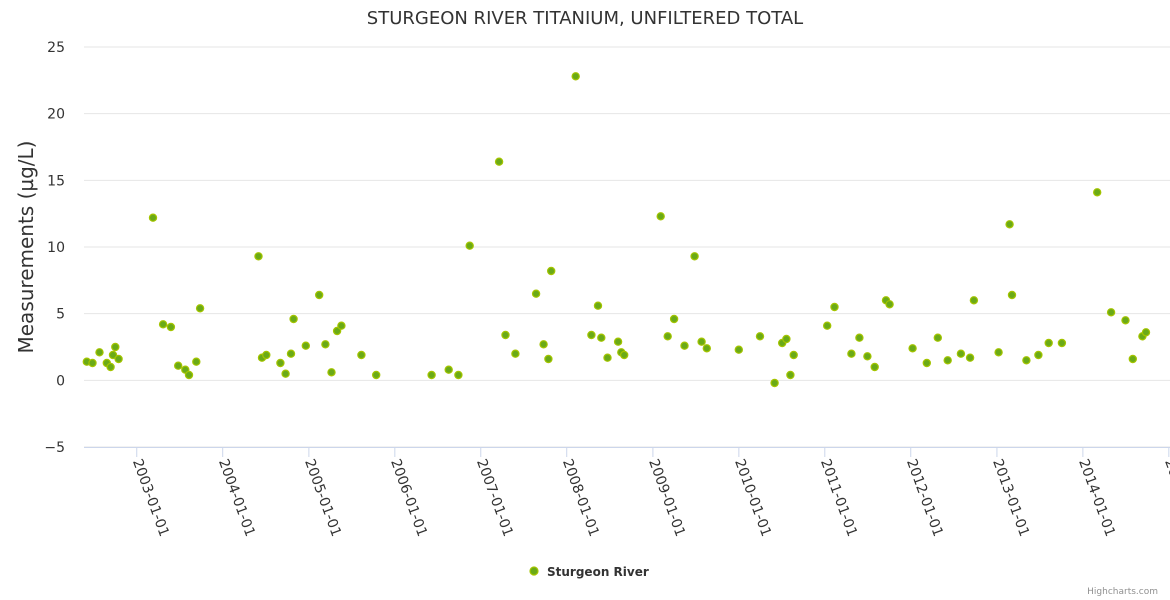  What do you see at coordinates (56, 115) in the screenshot?
I see `y-tick-label: 20` at bounding box center [56, 115].